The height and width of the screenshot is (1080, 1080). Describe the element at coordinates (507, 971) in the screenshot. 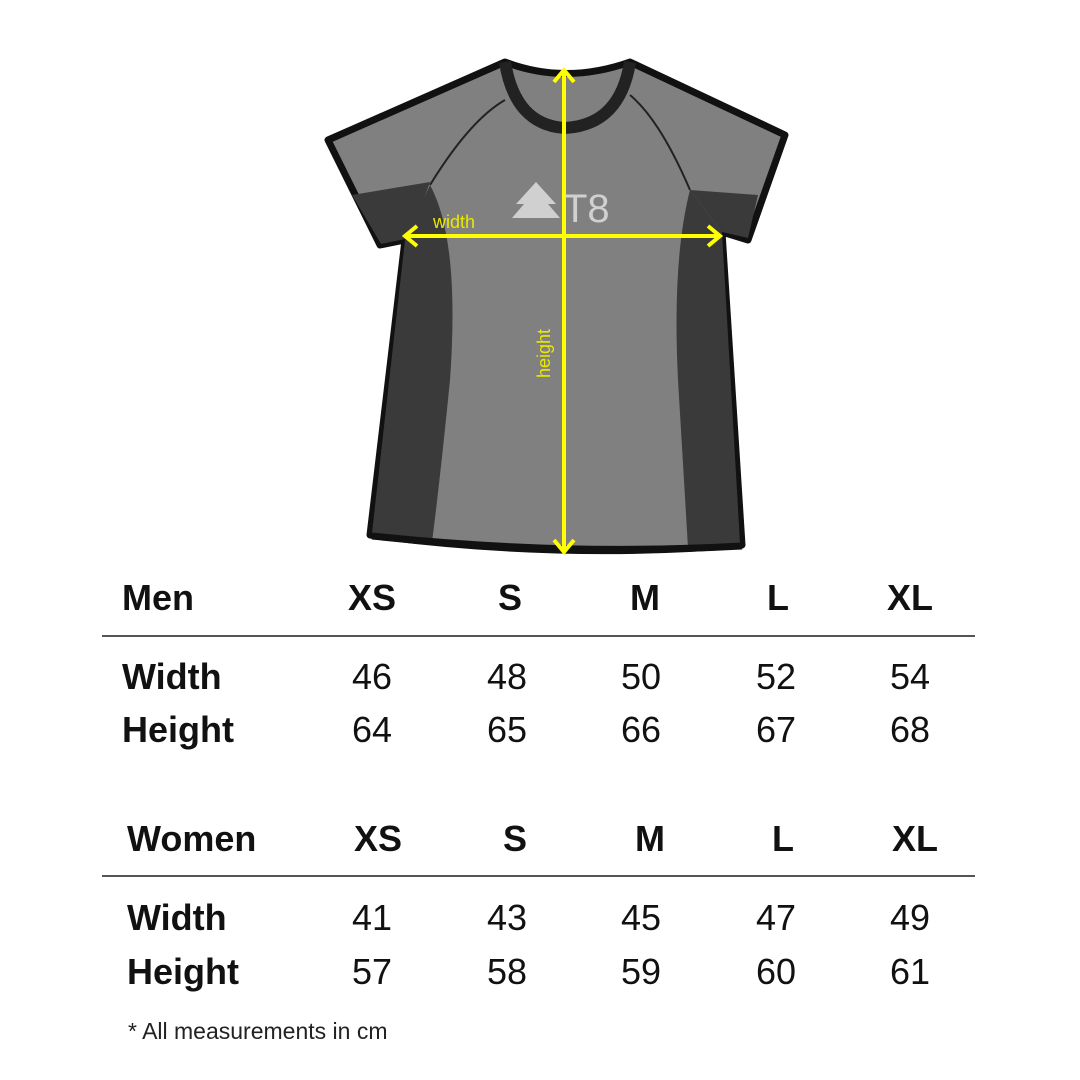

I see `cell: 58` at that location.